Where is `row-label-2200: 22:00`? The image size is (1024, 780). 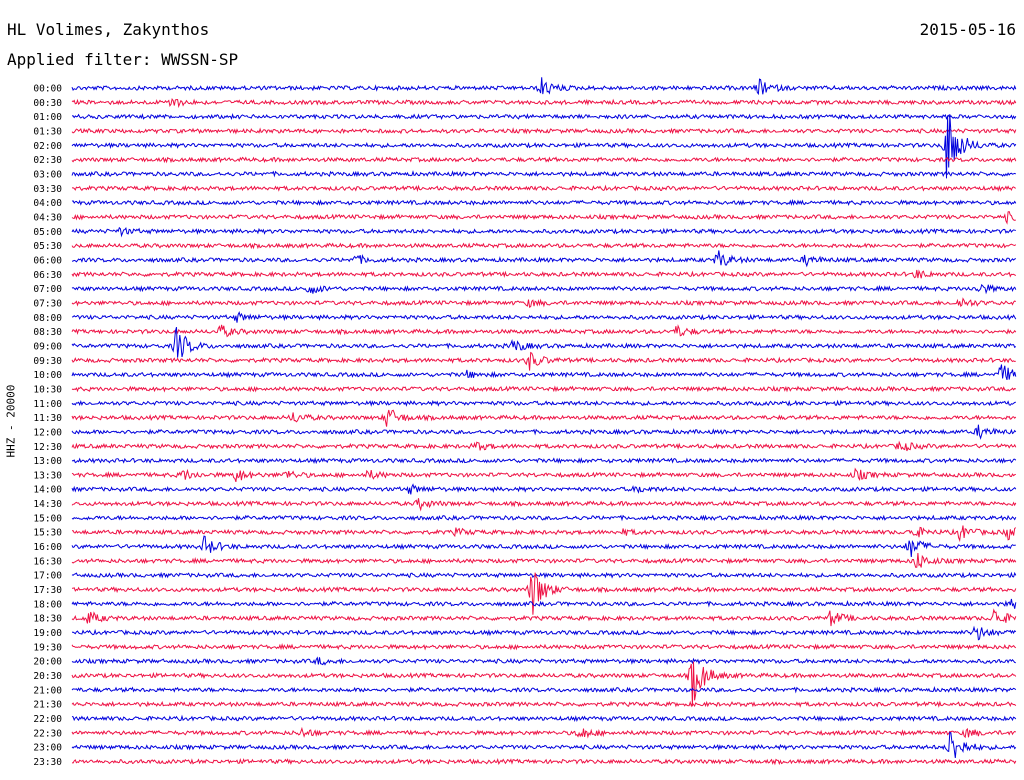 row-label-2200: 22:00 is located at coordinates (47, 719).